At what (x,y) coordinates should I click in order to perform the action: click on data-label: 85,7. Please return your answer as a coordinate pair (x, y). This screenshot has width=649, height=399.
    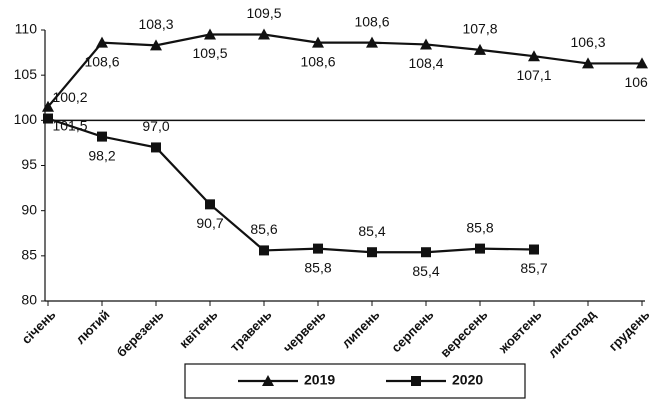
    Looking at the image, I should click on (533, 268).